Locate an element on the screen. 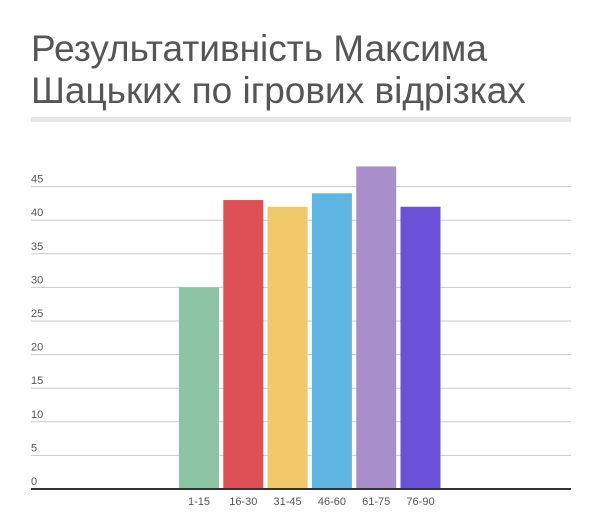 Image resolution: width=595 pixels, height=528 pixels. y-tick-label-0: 0 is located at coordinates (34, 482).